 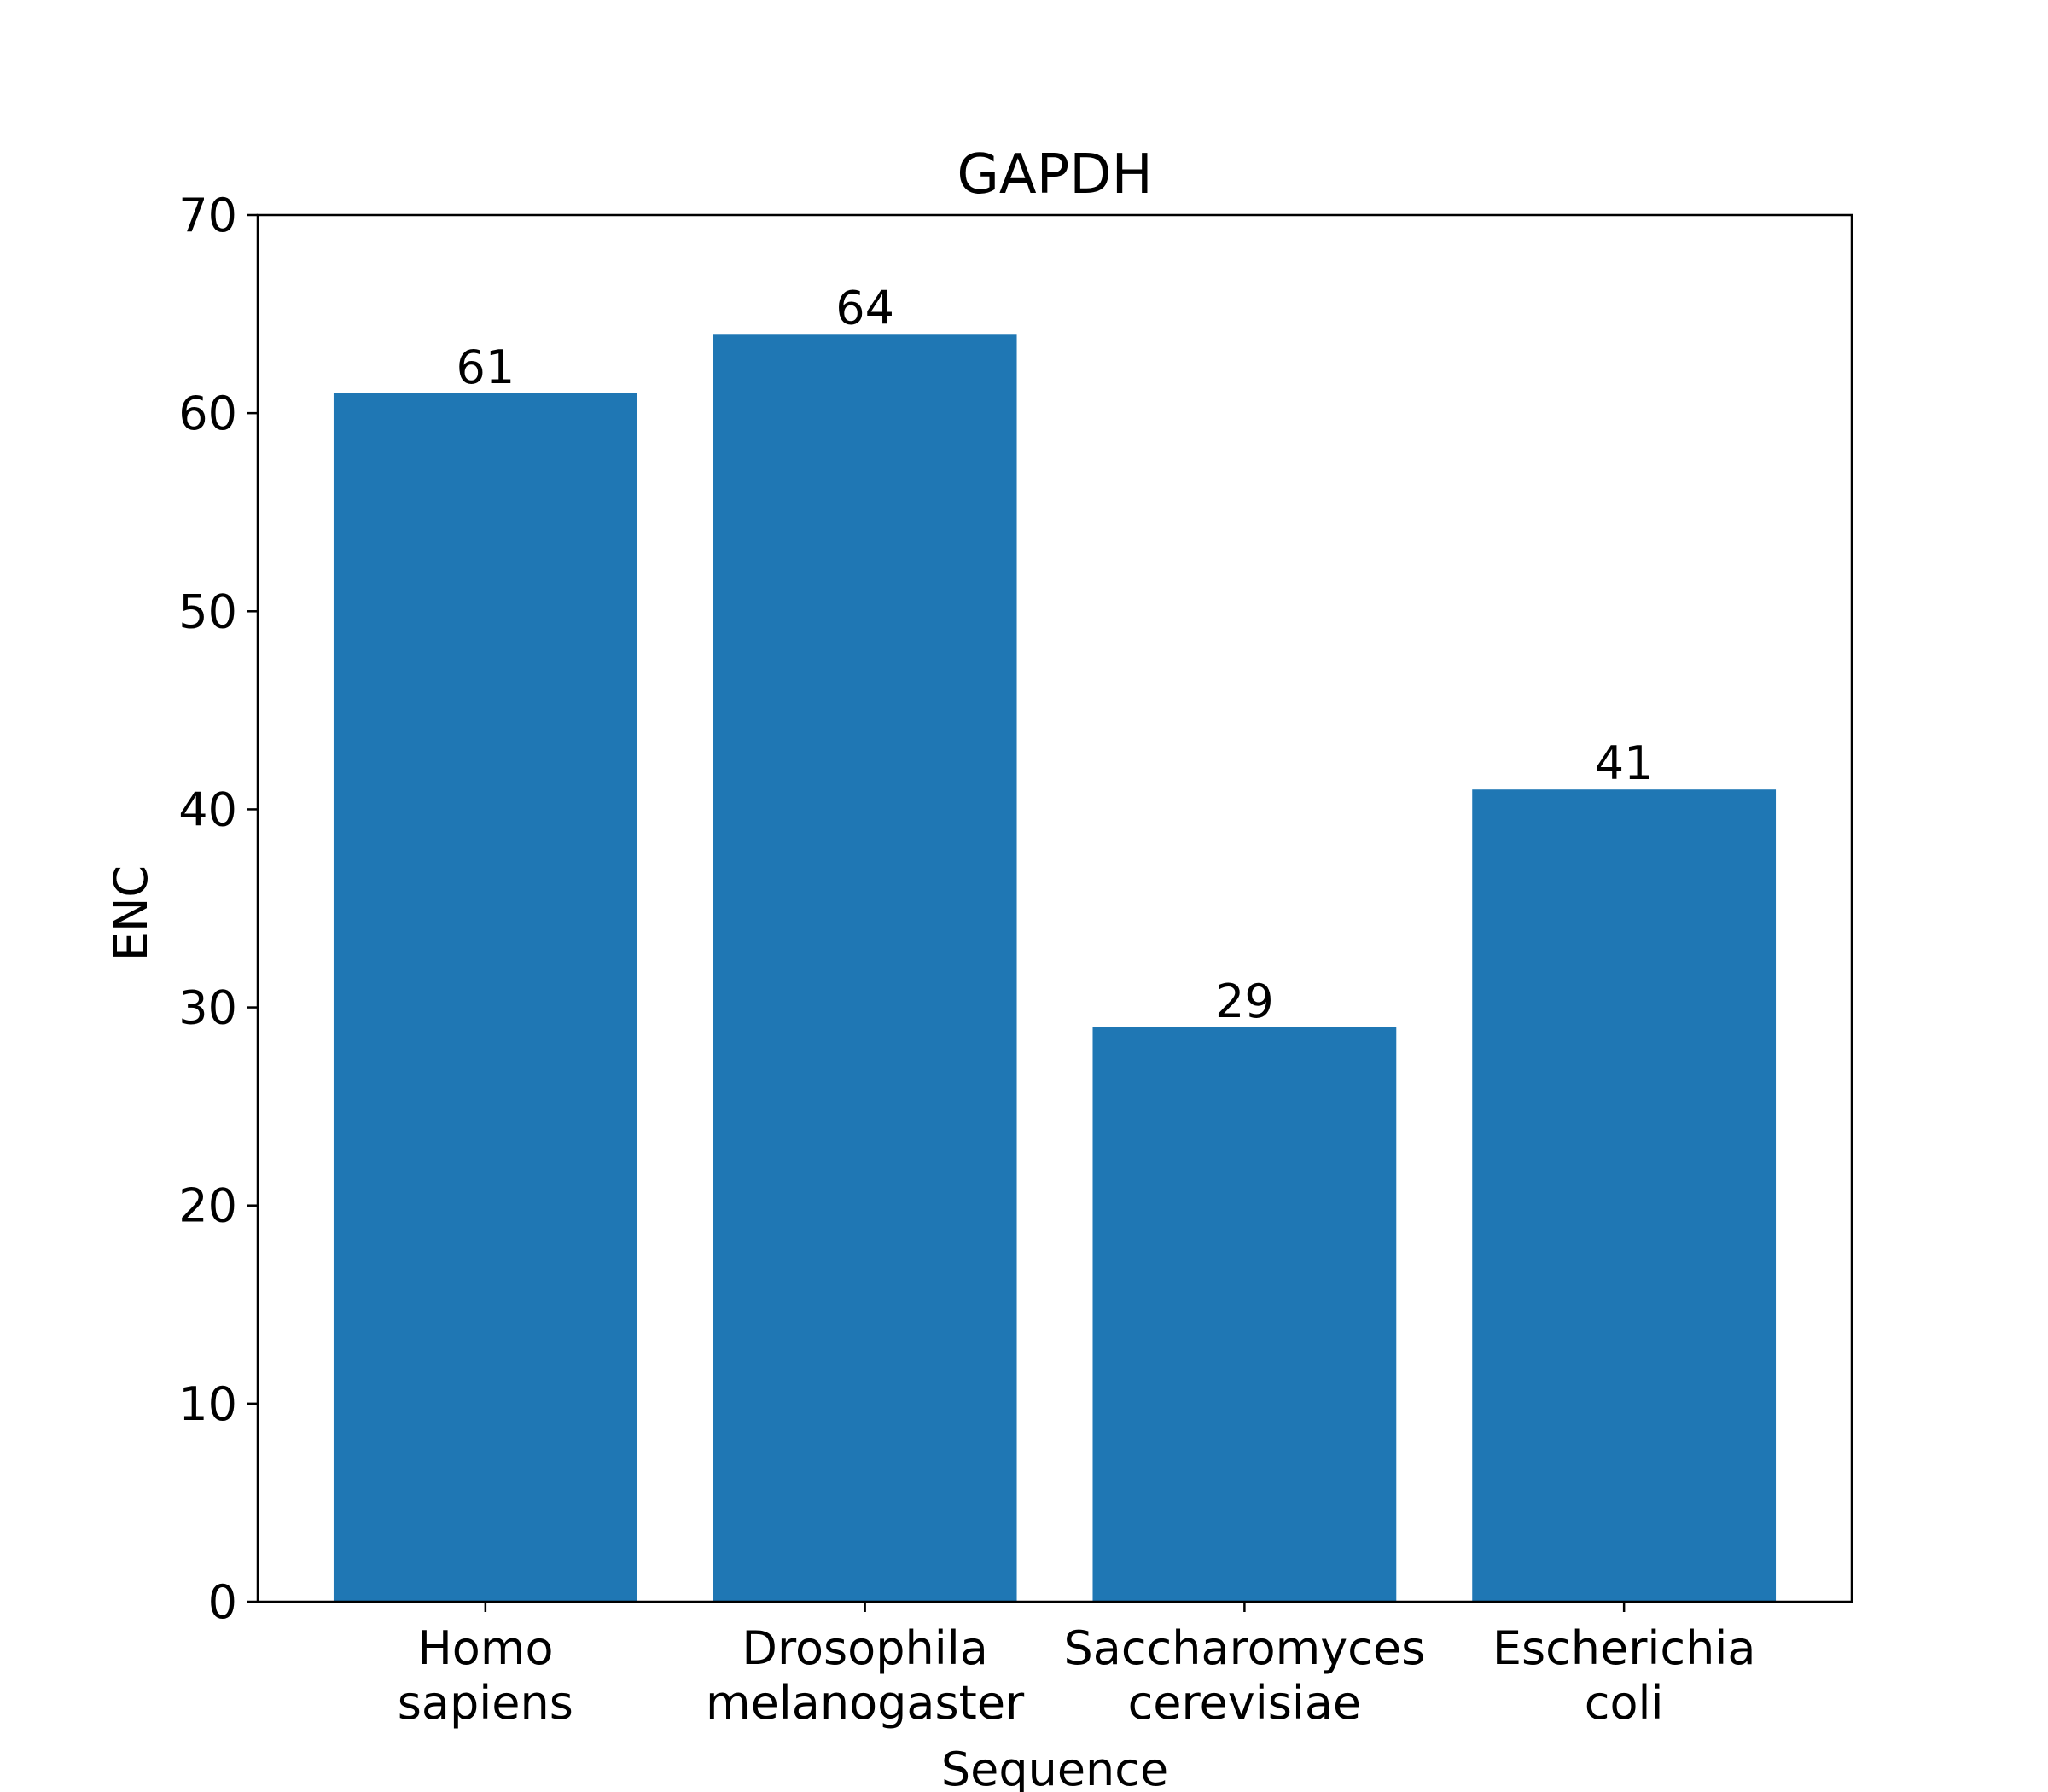 I want to click on x-tick-label-line: Drosophila, so click(x=864, y=1648).